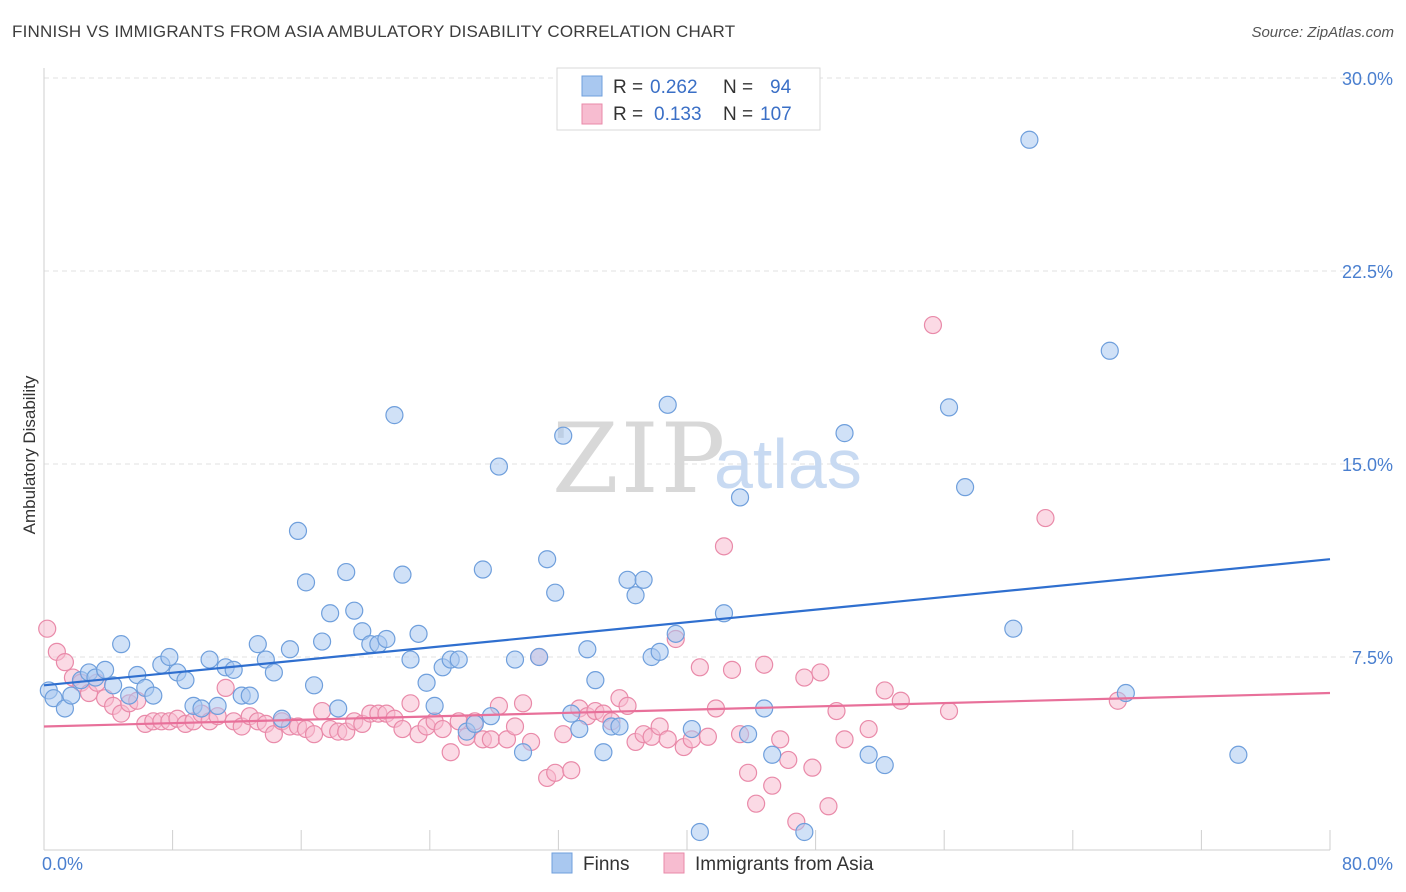 Image resolution: width=1406 pixels, height=892 pixels. Describe the element at coordinates (687, 709) in the screenshot. I see `asia-trend-line` at that location.